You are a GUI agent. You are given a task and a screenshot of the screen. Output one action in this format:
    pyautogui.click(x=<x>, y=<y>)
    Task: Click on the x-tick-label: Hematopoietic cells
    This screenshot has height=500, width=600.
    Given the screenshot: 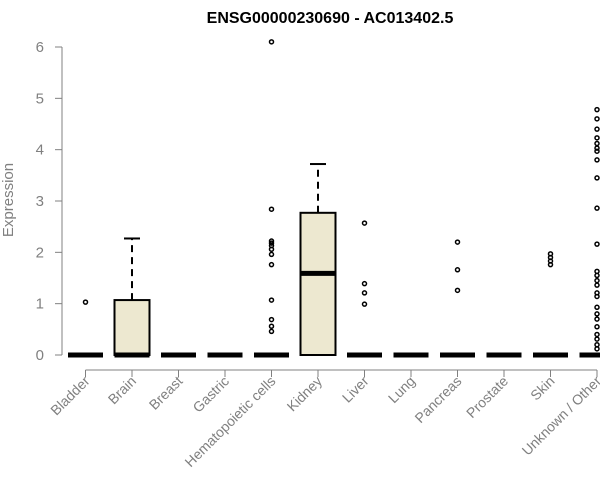 What is the action you would take?
    pyautogui.click(x=229, y=421)
    